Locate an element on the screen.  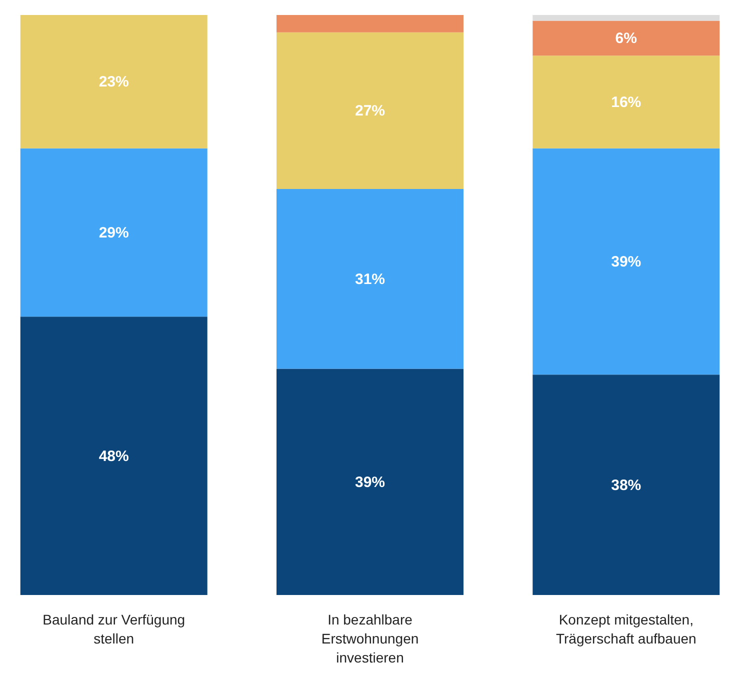
data-label: 6% is located at coordinates (626, 39).